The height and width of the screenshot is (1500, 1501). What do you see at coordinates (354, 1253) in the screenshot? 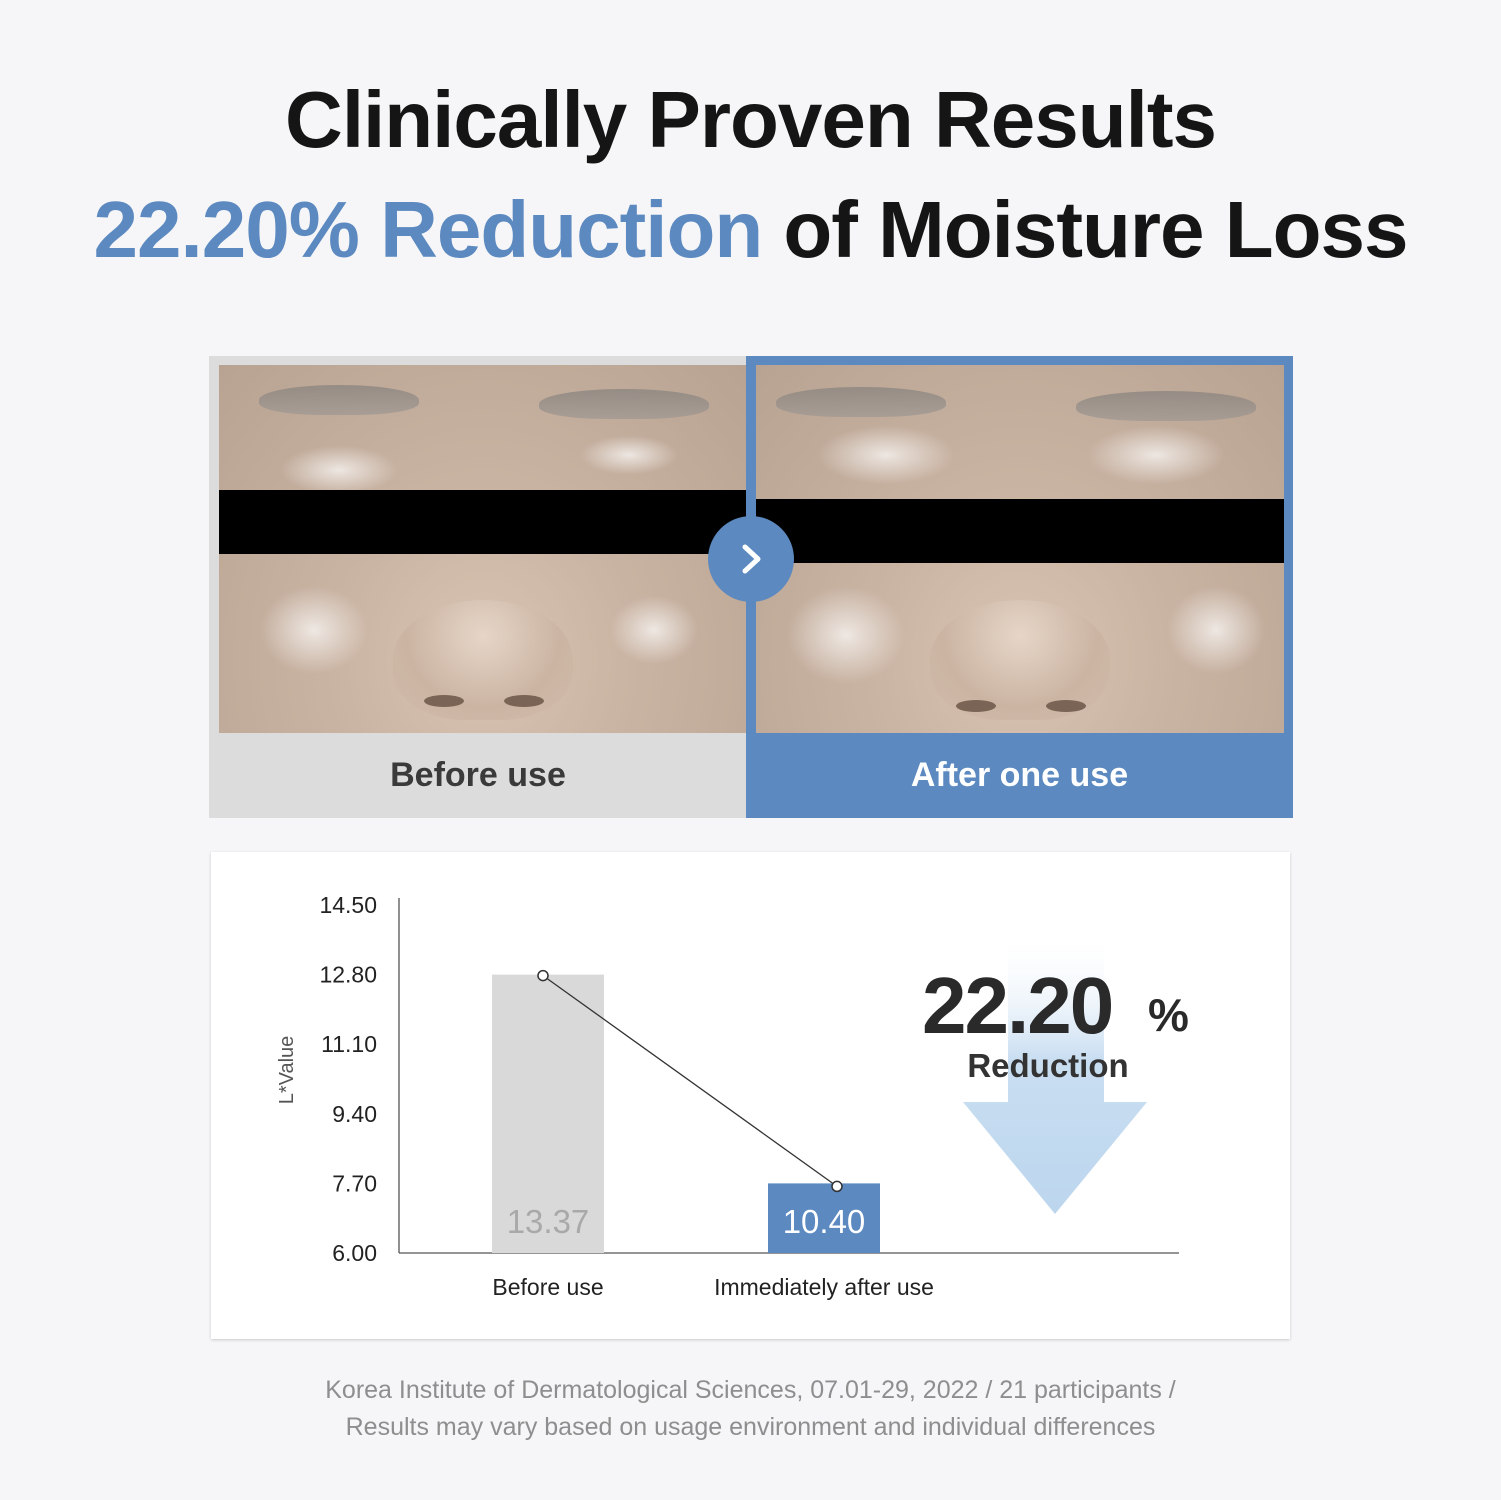
I see `y-tick-label: 6.00` at bounding box center [354, 1253].